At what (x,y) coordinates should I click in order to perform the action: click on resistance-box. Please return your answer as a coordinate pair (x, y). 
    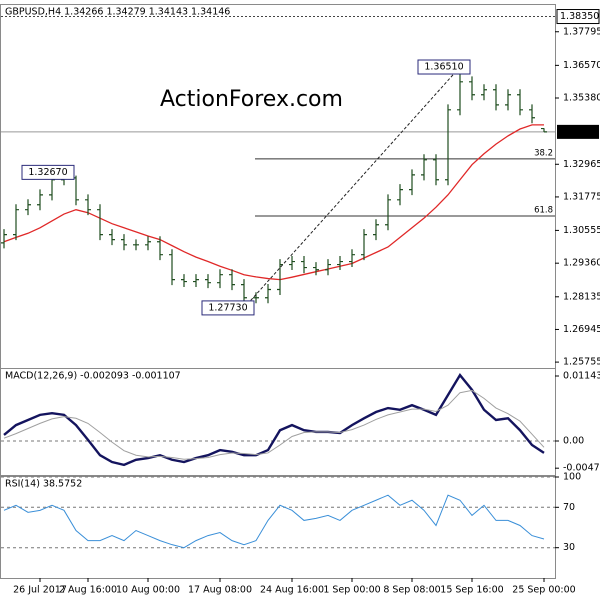
    Looking at the image, I should click on (578, 17).